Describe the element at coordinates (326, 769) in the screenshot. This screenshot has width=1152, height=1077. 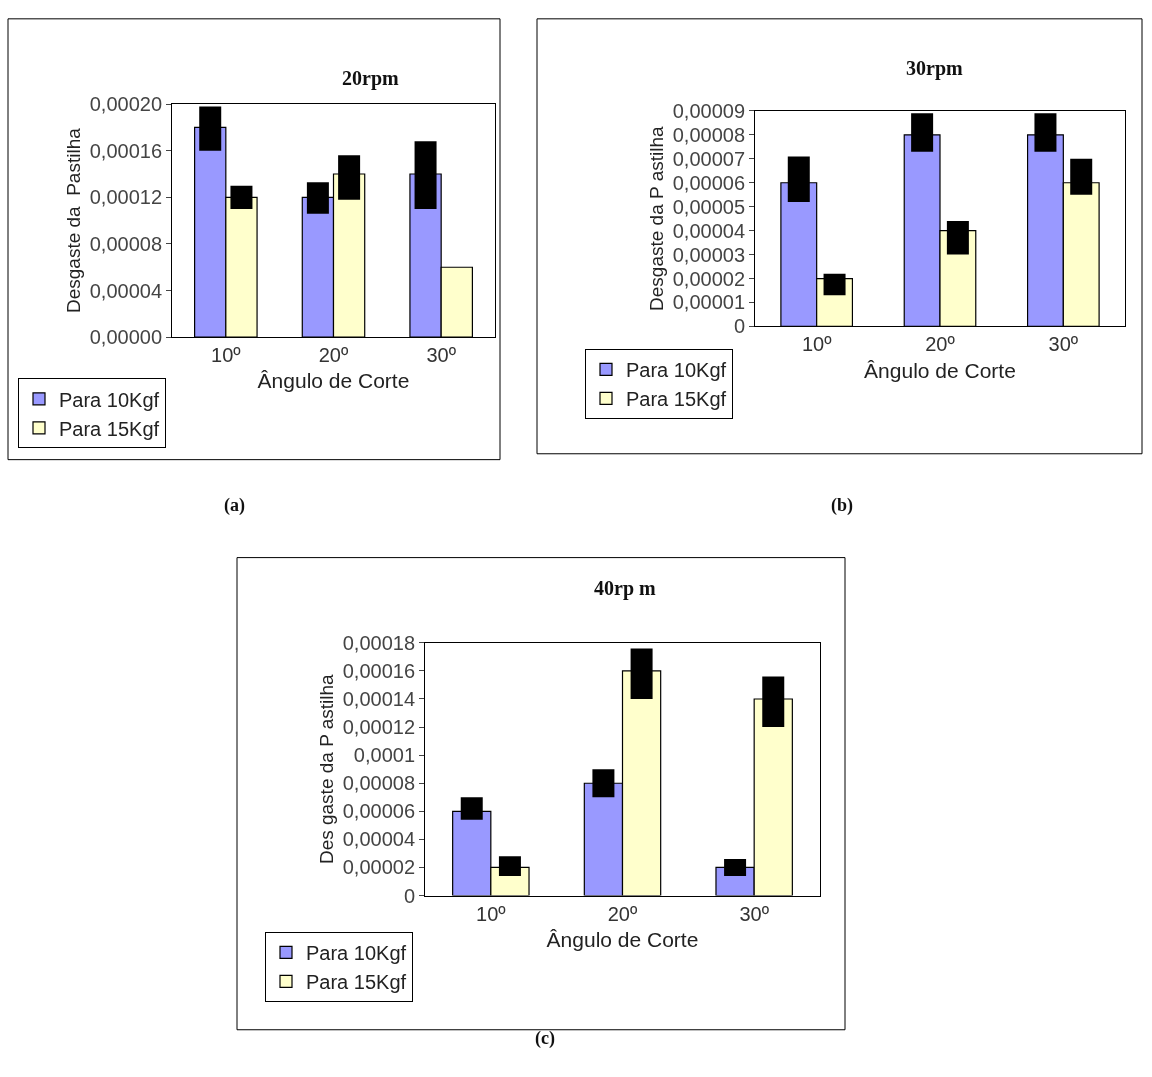
I see `y-axis-title: Des gaste da P astilha` at that location.